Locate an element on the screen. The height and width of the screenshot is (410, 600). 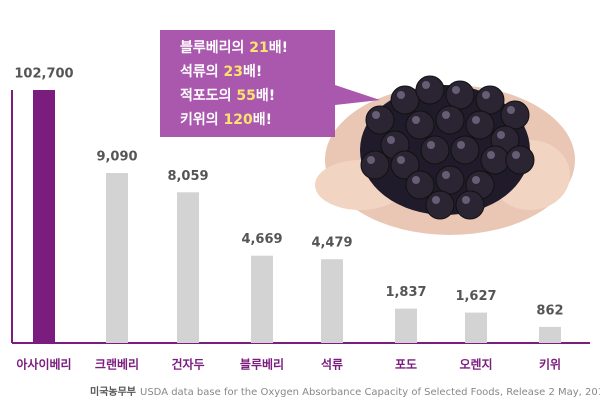
value-label: 4,669 is located at coordinates (261, 239).